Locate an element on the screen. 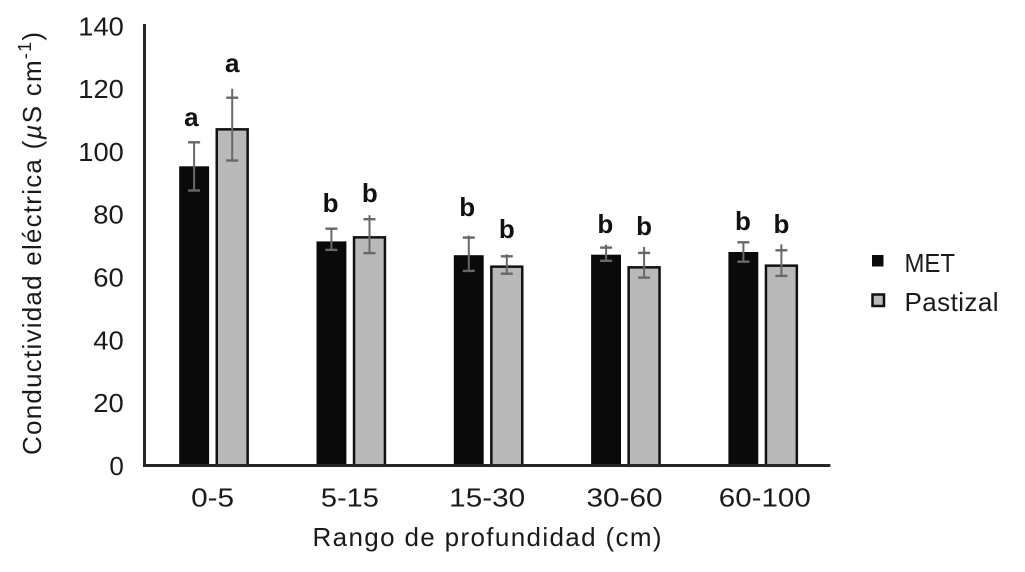 This screenshot has height=572, width=1025. svg-text: Pastizal is located at coordinates (952, 302).